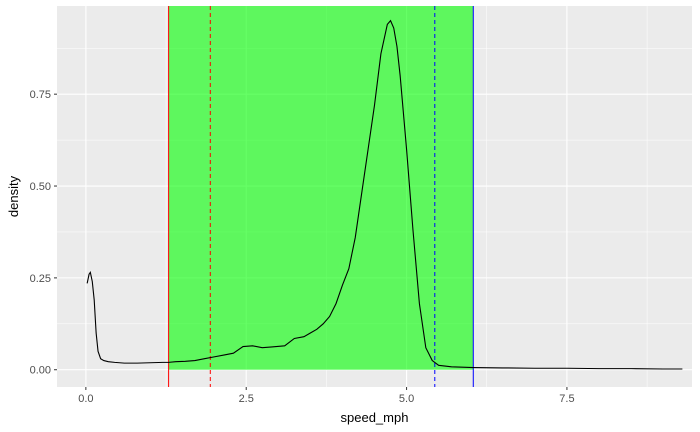  I want to click on y-tick-label: 0.75, so click(40, 95).